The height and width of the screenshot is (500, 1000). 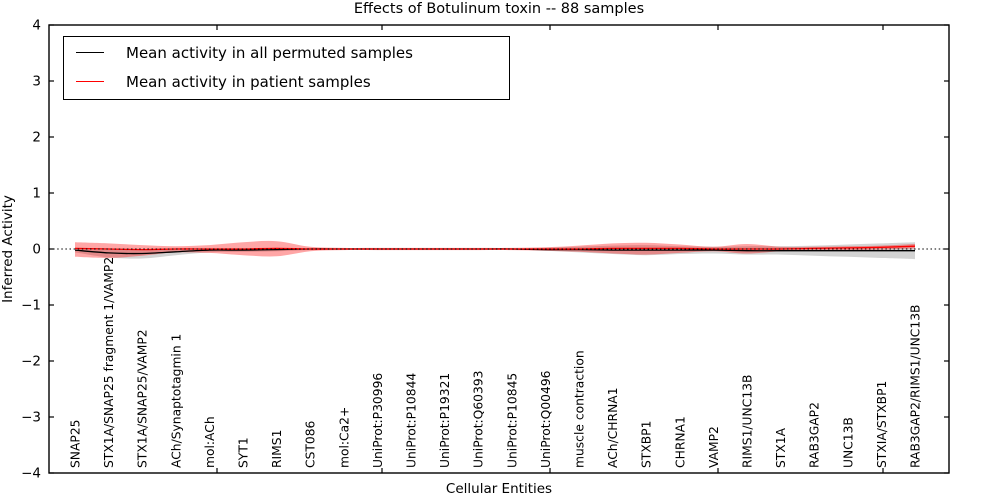 I want to click on svg-text: −4, so click(x=31, y=474).